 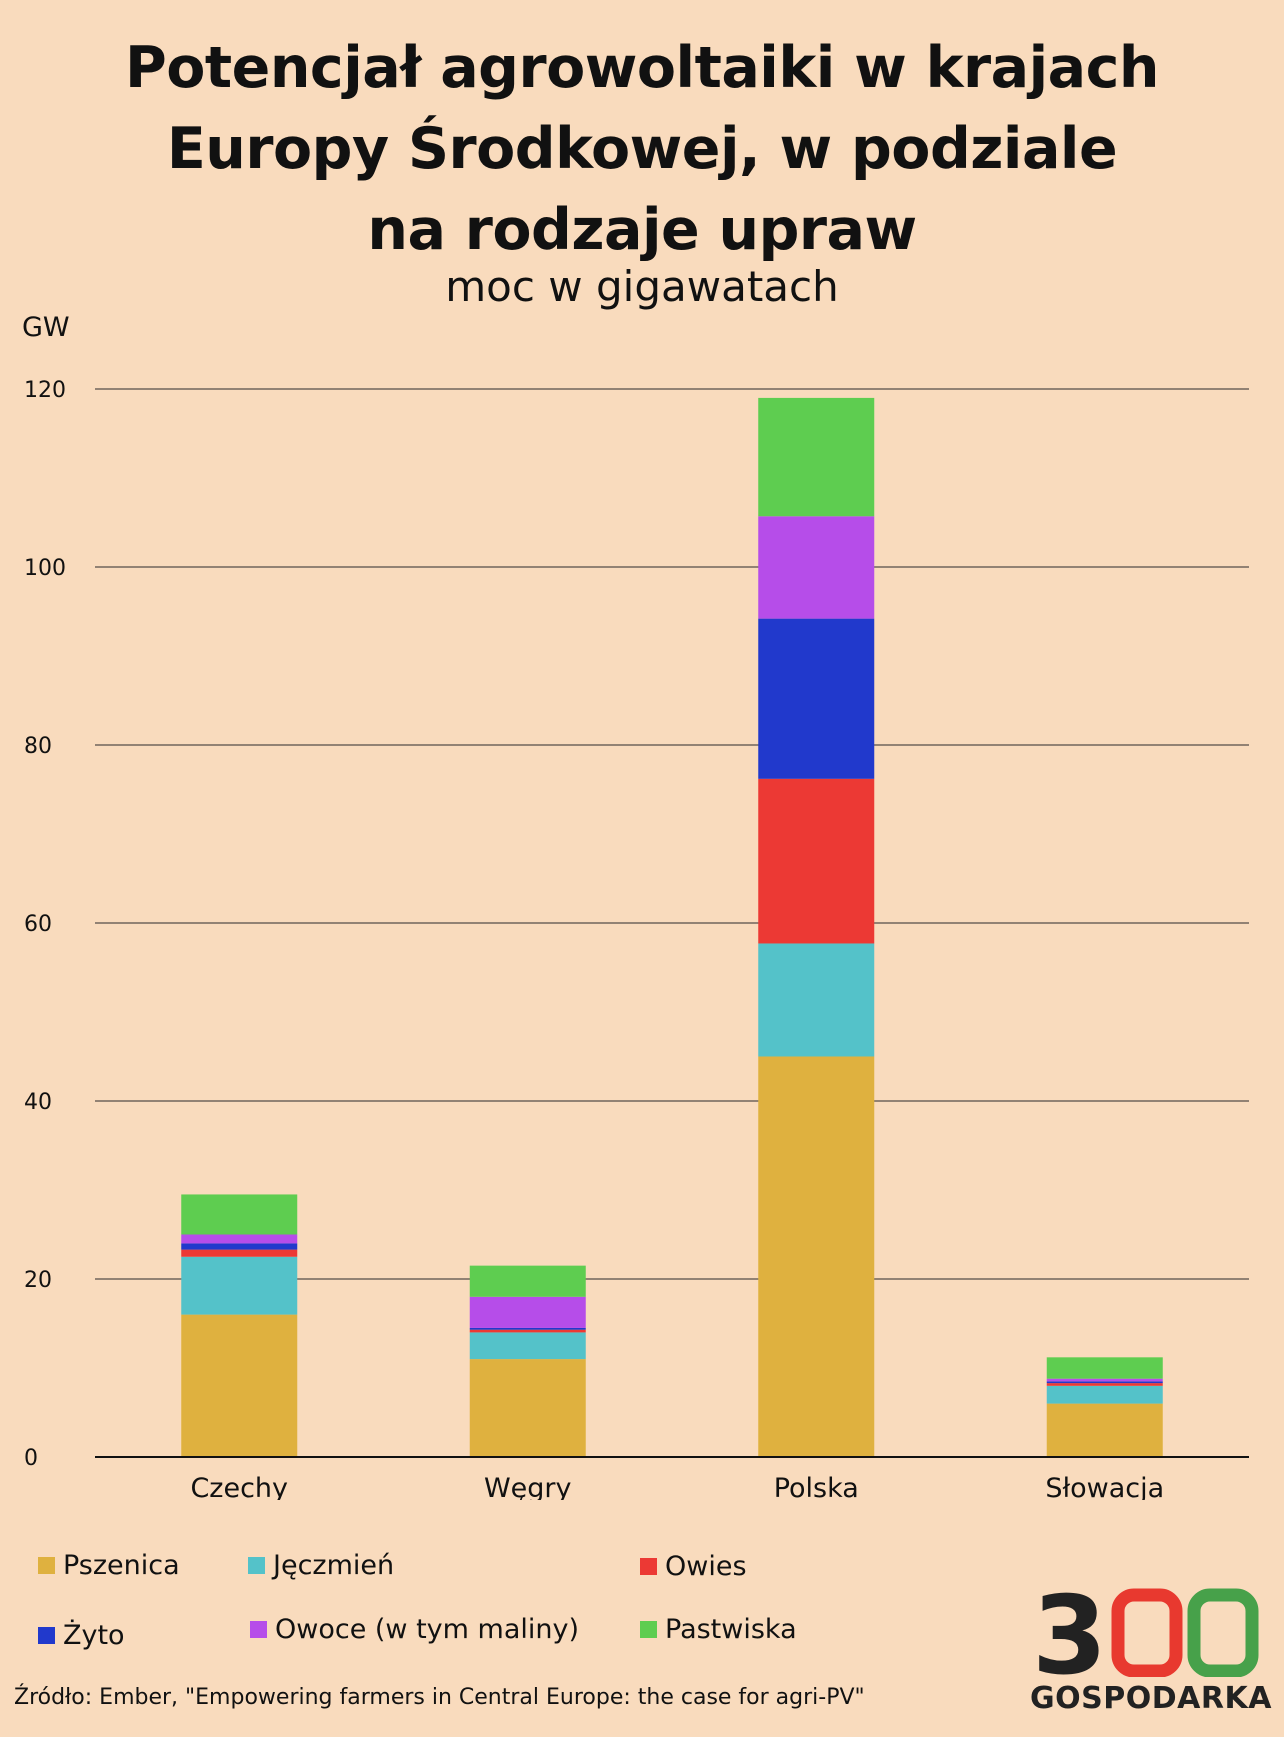 I want to click on logo-red-zero, so click(x=1147, y=1632).